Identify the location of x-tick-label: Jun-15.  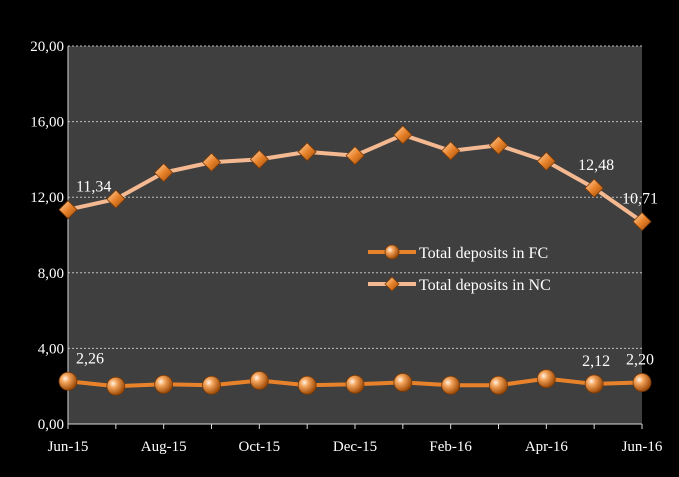
(68, 447).